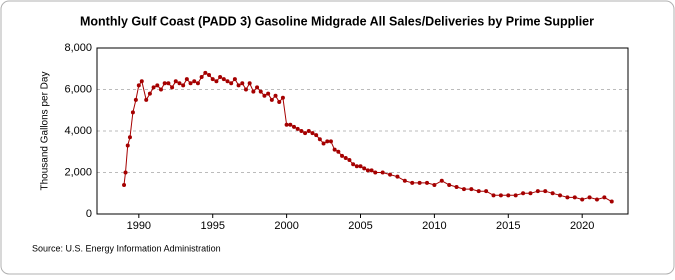 The height and width of the screenshot is (280, 675). I want to click on x-tick-label: 2015, so click(508, 226).